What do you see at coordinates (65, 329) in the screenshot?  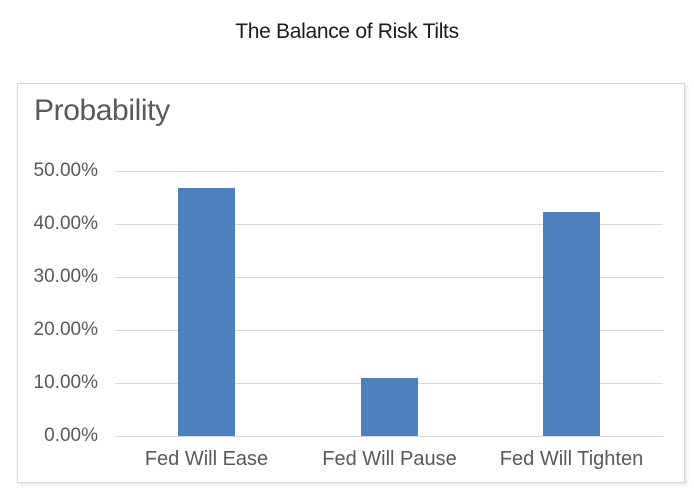 I see `y-tick-label: 20.00%` at bounding box center [65, 329].